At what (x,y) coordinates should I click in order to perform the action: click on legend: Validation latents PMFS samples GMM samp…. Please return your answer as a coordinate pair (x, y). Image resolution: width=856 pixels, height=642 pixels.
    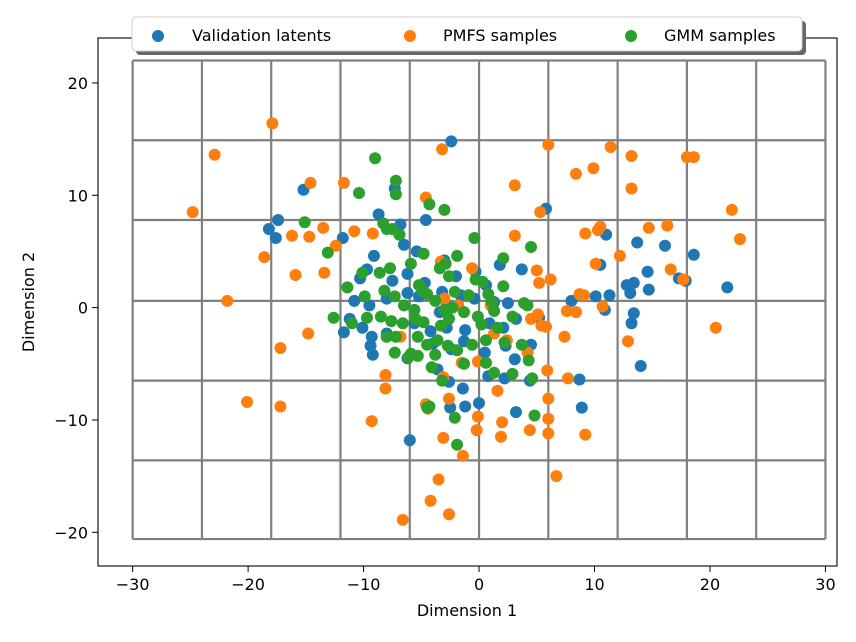
    Looking at the image, I should click on (468, 35).